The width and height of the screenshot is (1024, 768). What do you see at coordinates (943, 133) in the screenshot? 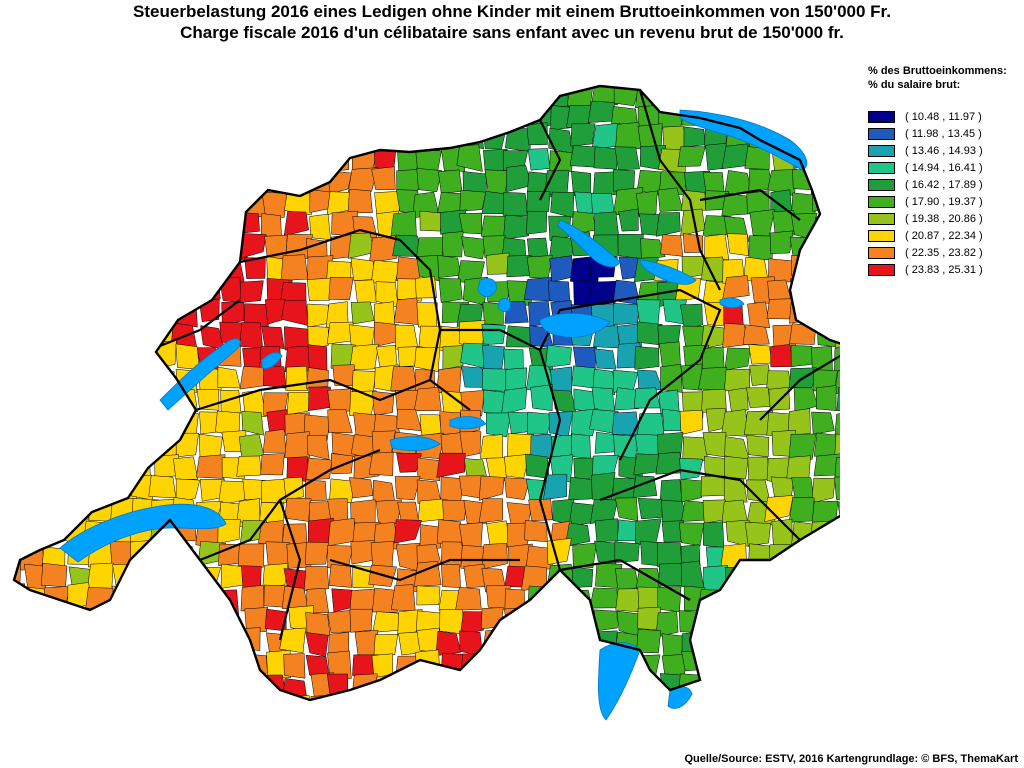
I see `legend-label: ( 11.98 , 13.45 )` at bounding box center [943, 133].